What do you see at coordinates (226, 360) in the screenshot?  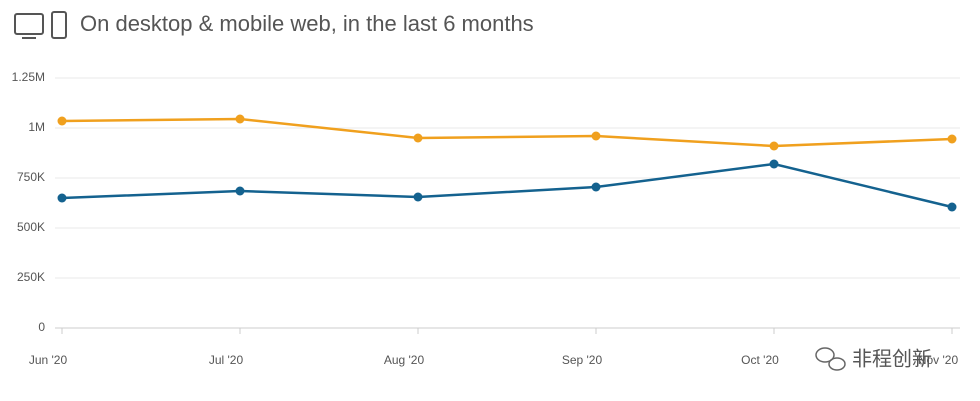 I see `x-tick-label: Jul '20` at bounding box center [226, 360].